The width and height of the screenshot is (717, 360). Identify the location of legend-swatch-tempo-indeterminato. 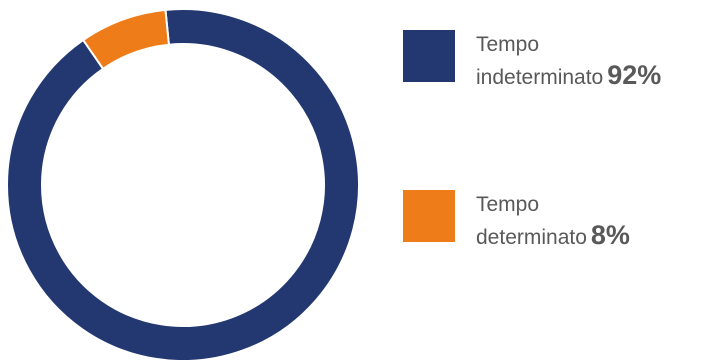
(429, 56).